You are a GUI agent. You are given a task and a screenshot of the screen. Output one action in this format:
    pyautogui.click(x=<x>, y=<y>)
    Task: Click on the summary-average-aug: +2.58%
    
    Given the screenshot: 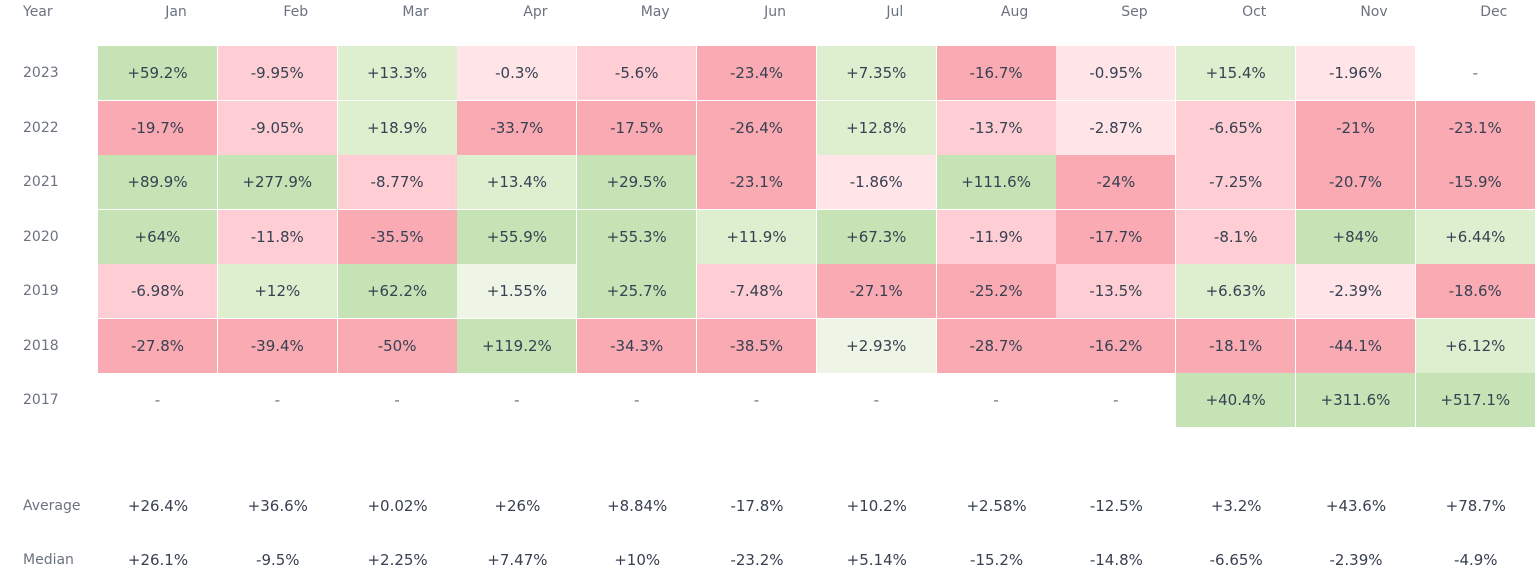 What is the action you would take?
    pyautogui.click(x=996, y=506)
    